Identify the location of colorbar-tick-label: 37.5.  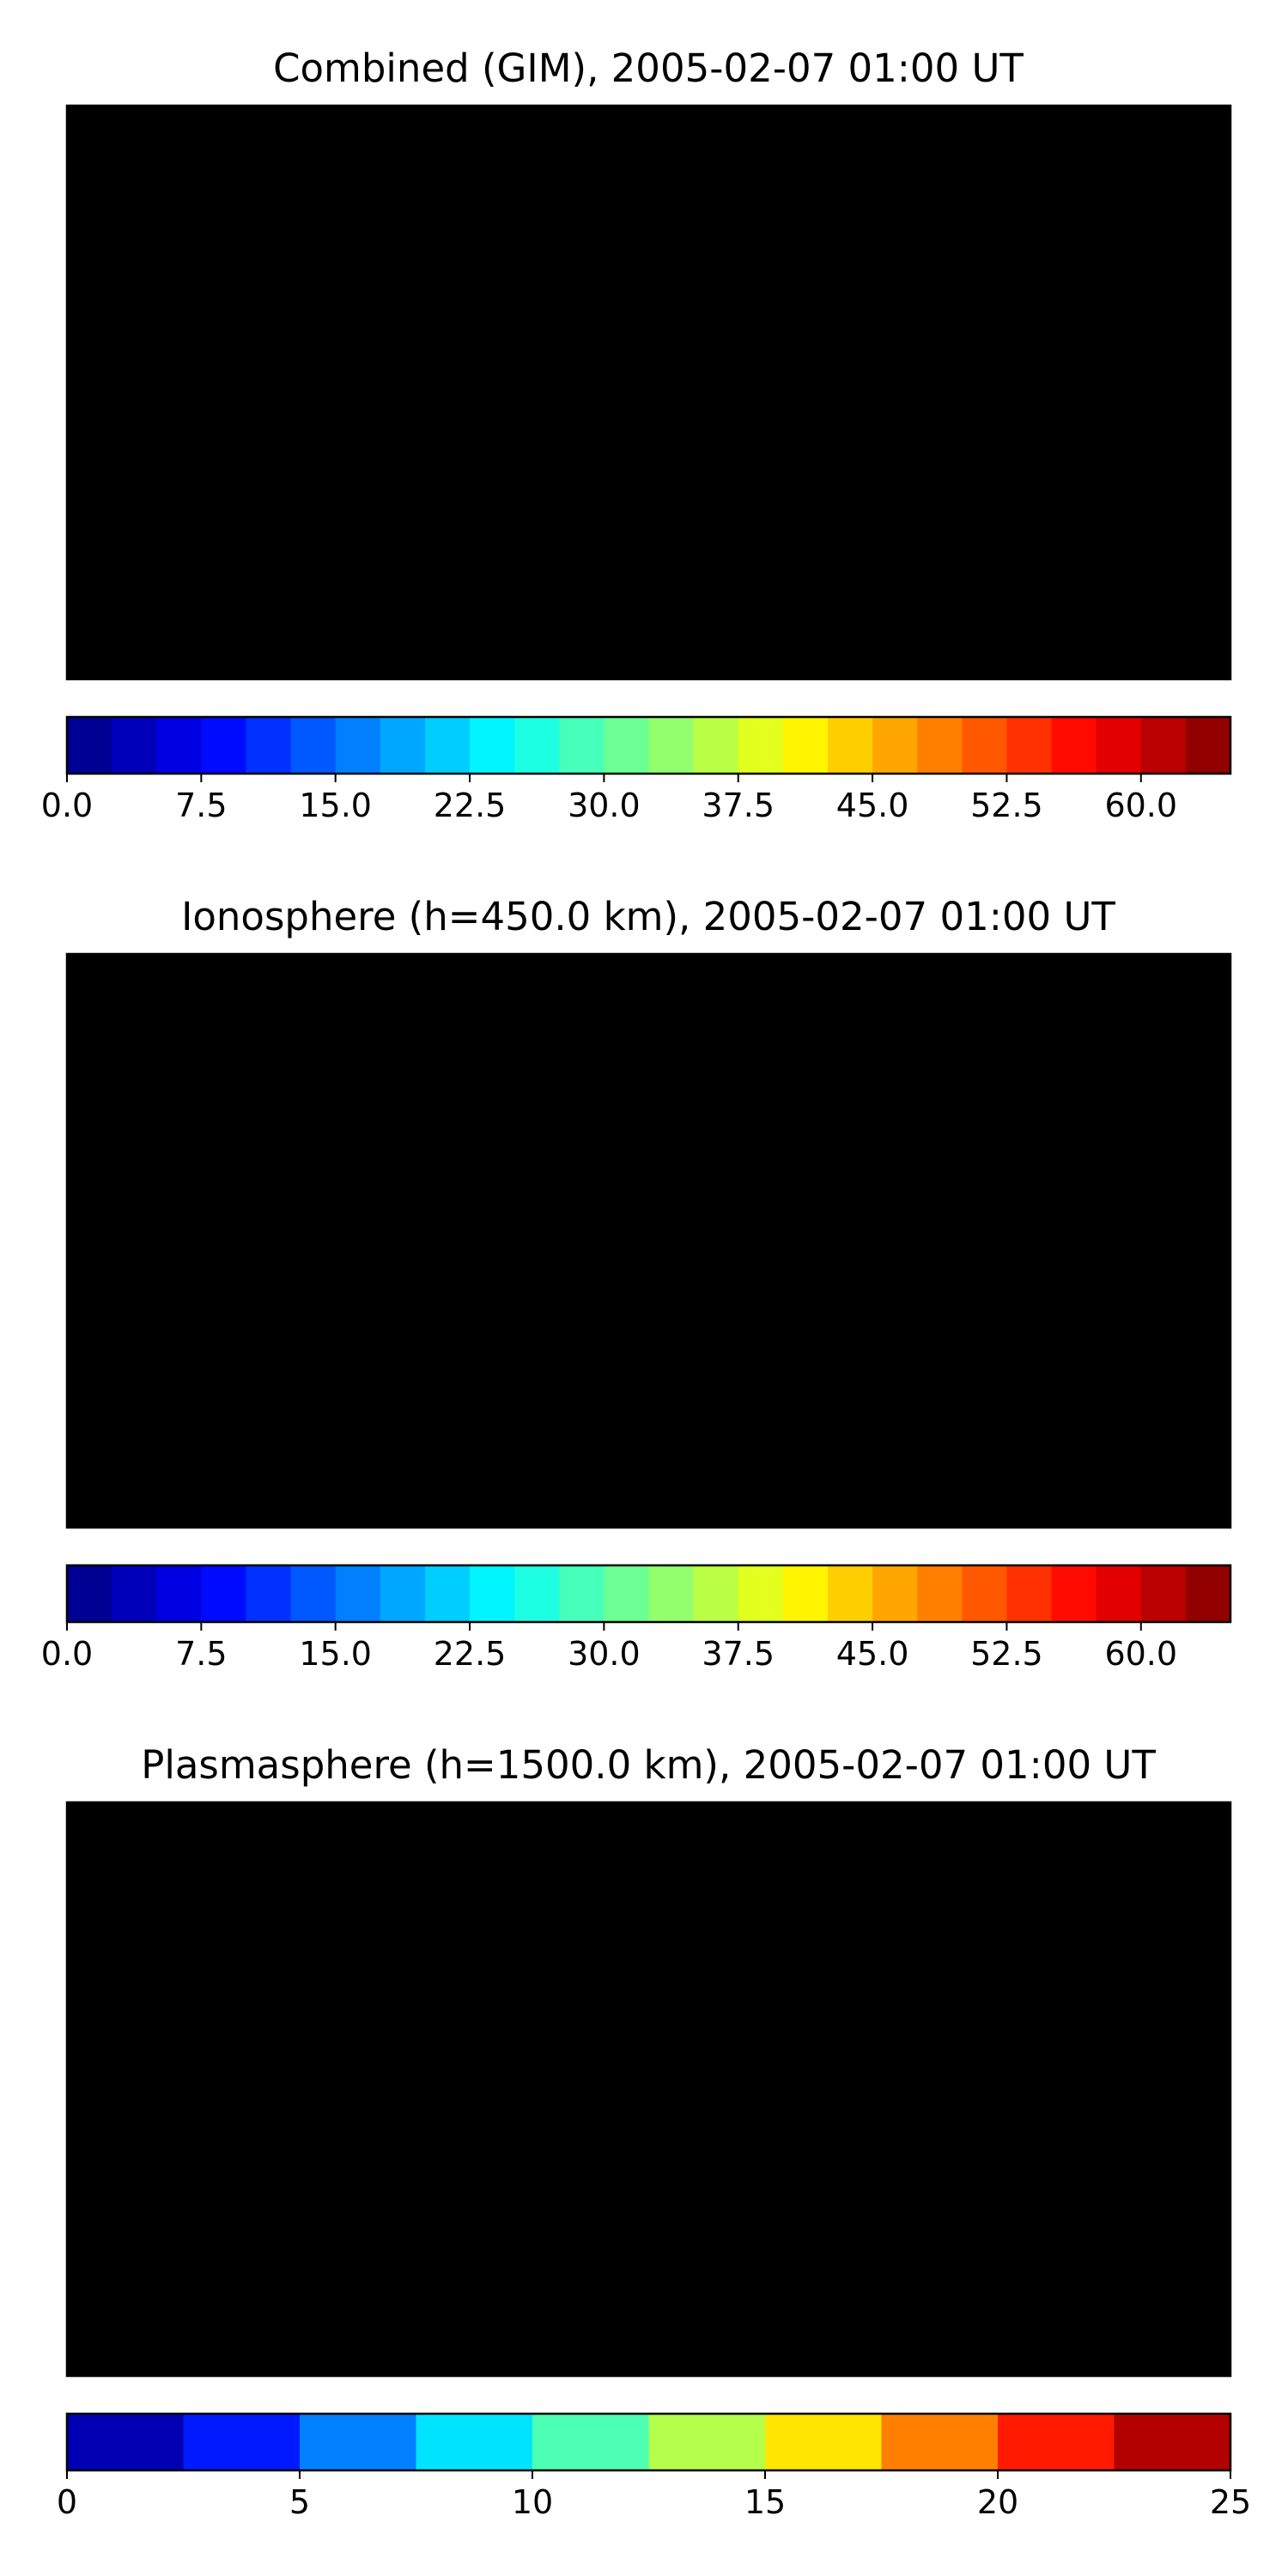
(738, 806).